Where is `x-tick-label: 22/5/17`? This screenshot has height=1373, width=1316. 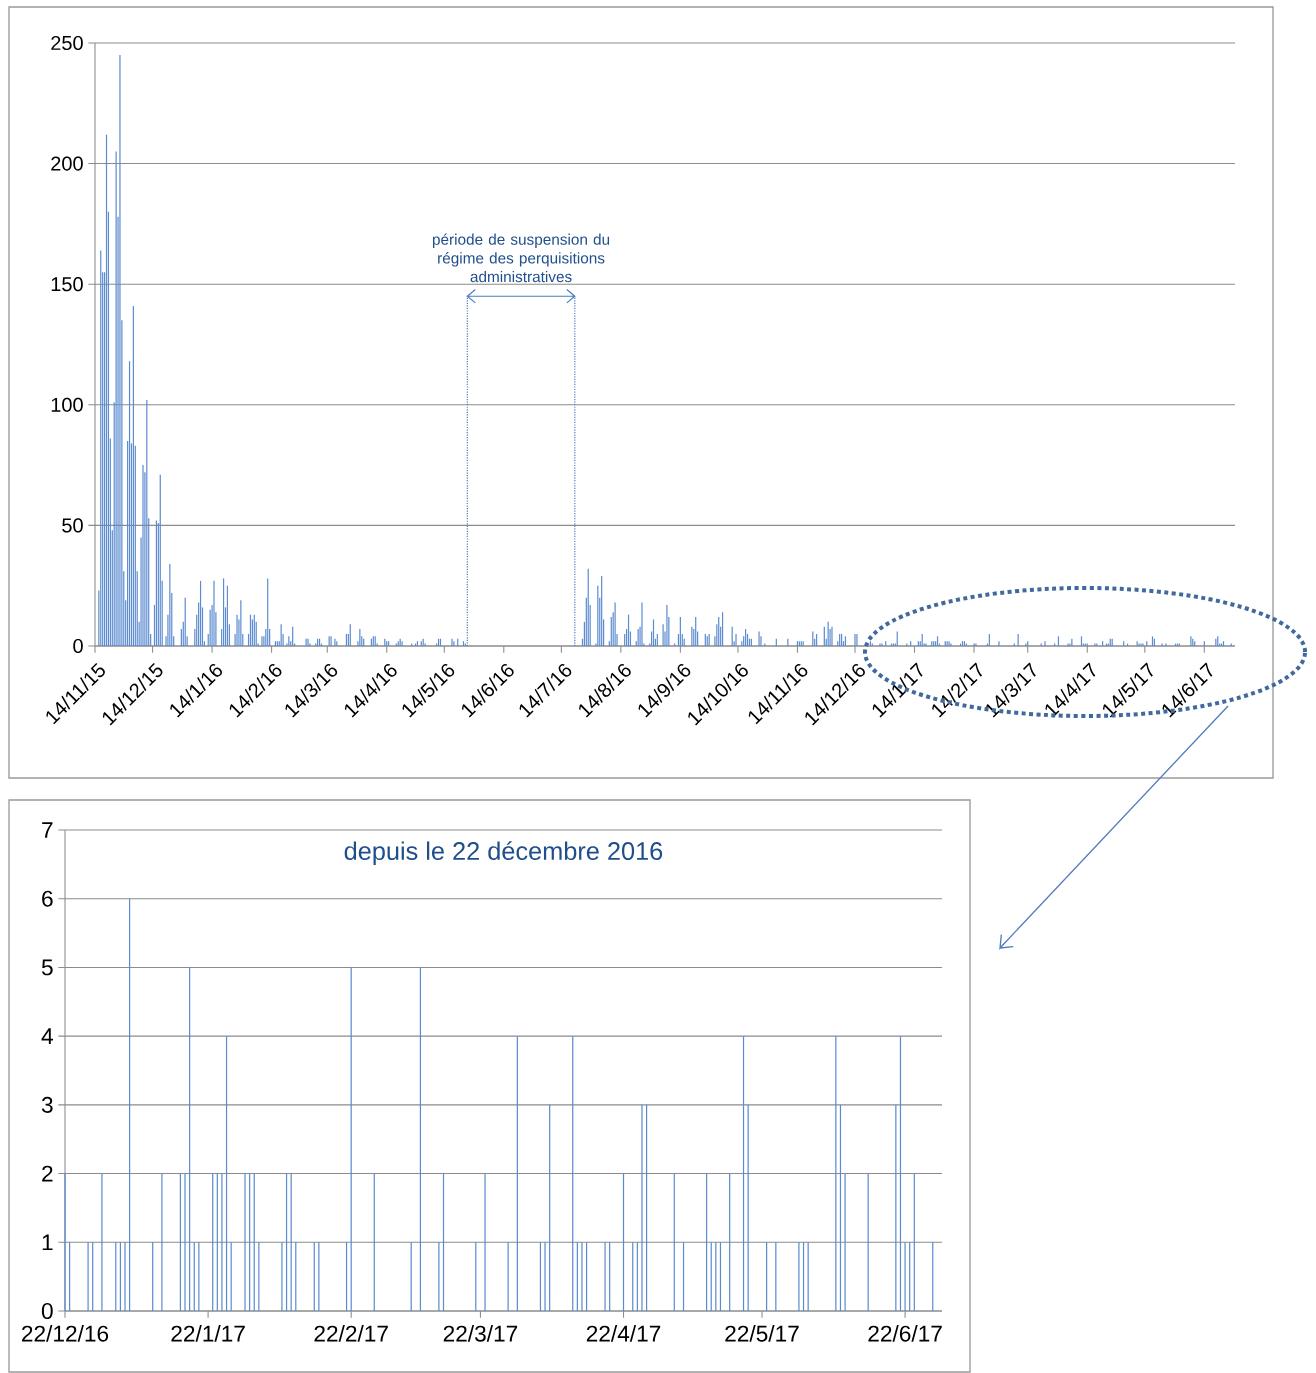 x-tick-label: 22/5/17 is located at coordinates (762, 1333).